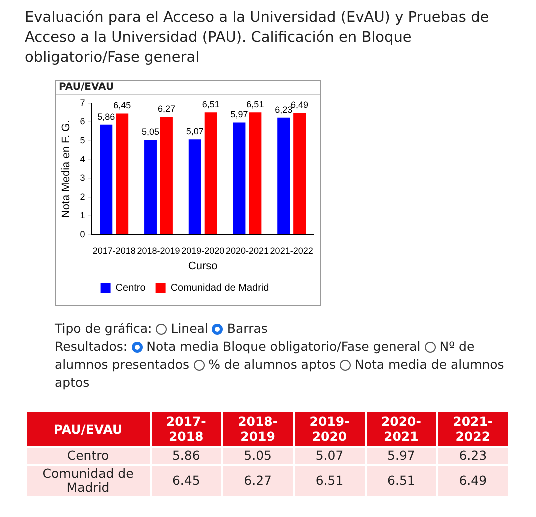 Image resolution: width=536 pixels, height=517 pixels. What do you see at coordinates (330, 456) in the screenshot?
I see `text: 5.07` at bounding box center [330, 456].